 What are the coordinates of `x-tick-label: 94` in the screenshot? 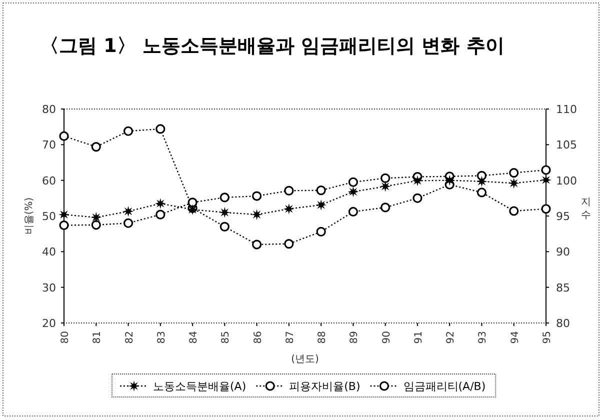 It's located at (515, 337).